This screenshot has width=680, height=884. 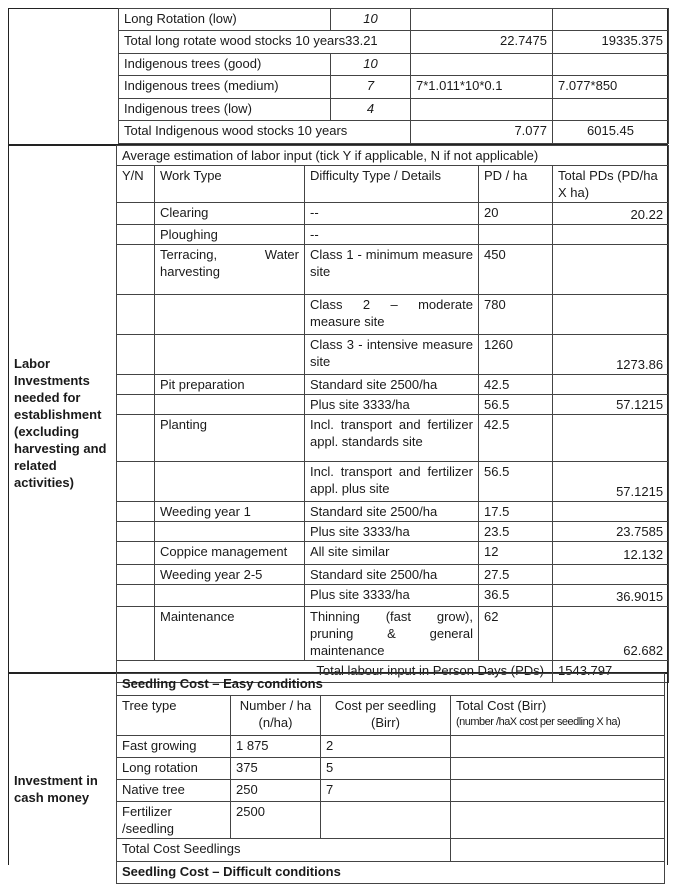 What do you see at coordinates (515, 553) in the screenshot?
I see `pd-ha-cell: 12` at bounding box center [515, 553].